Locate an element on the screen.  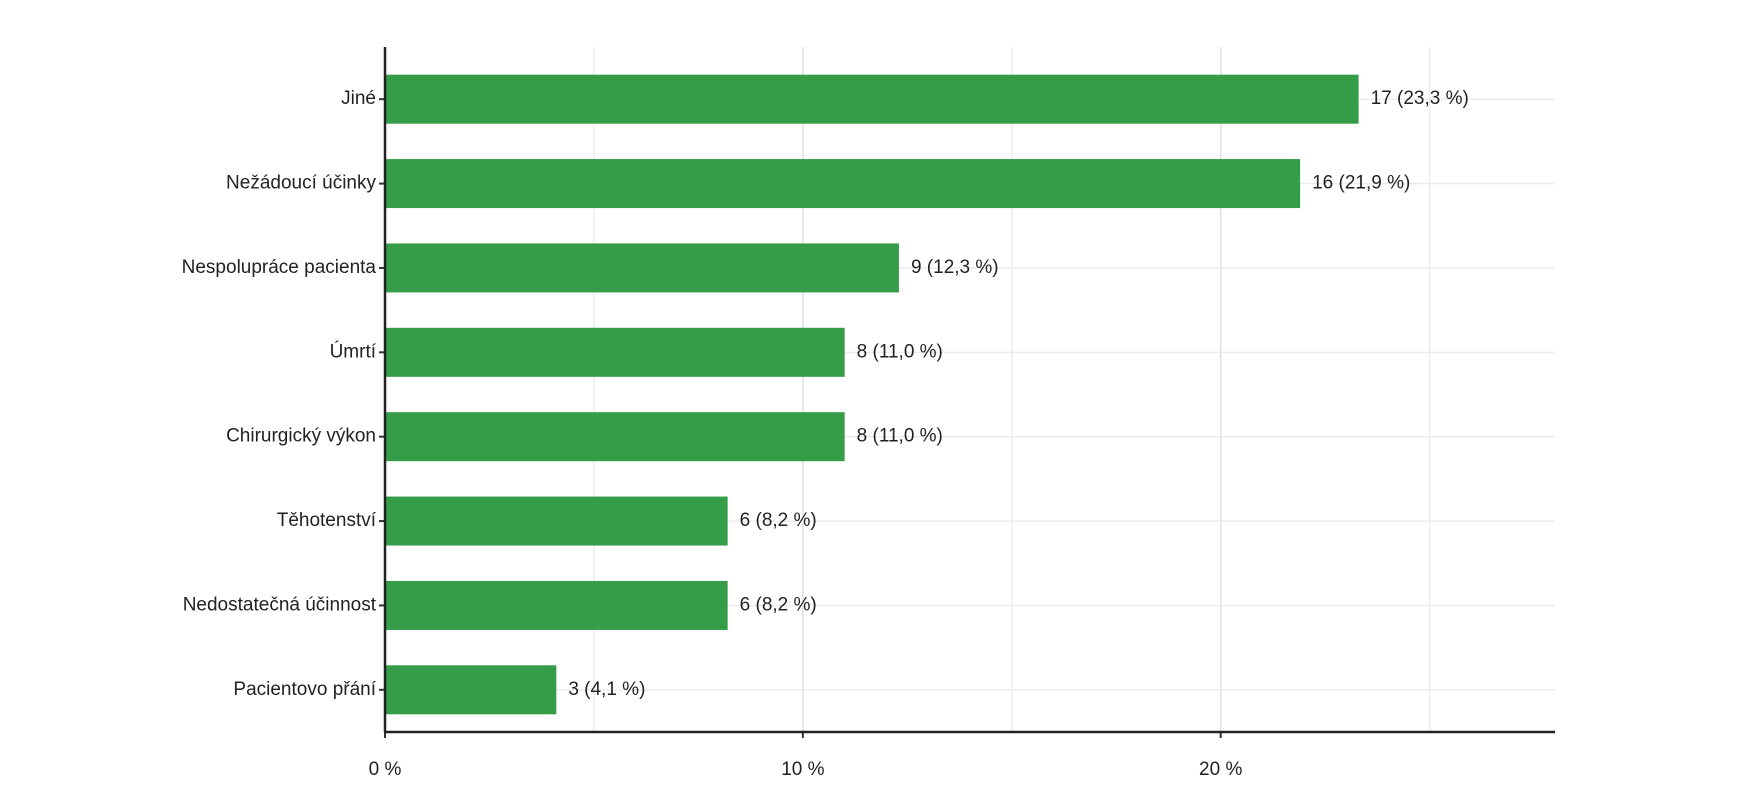
value-label: 3 (4,1 %) is located at coordinates (606, 689).